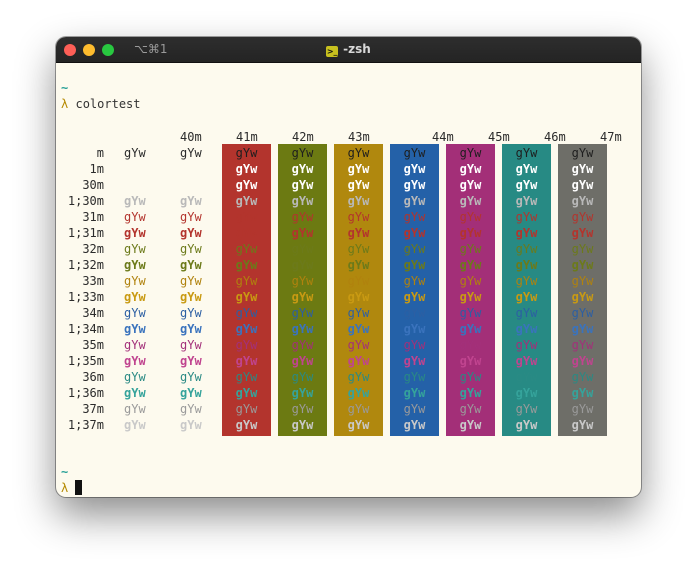 The width and height of the screenshot is (697, 572). I want to click on fg-label-36m: 36m, so click(93, 377).